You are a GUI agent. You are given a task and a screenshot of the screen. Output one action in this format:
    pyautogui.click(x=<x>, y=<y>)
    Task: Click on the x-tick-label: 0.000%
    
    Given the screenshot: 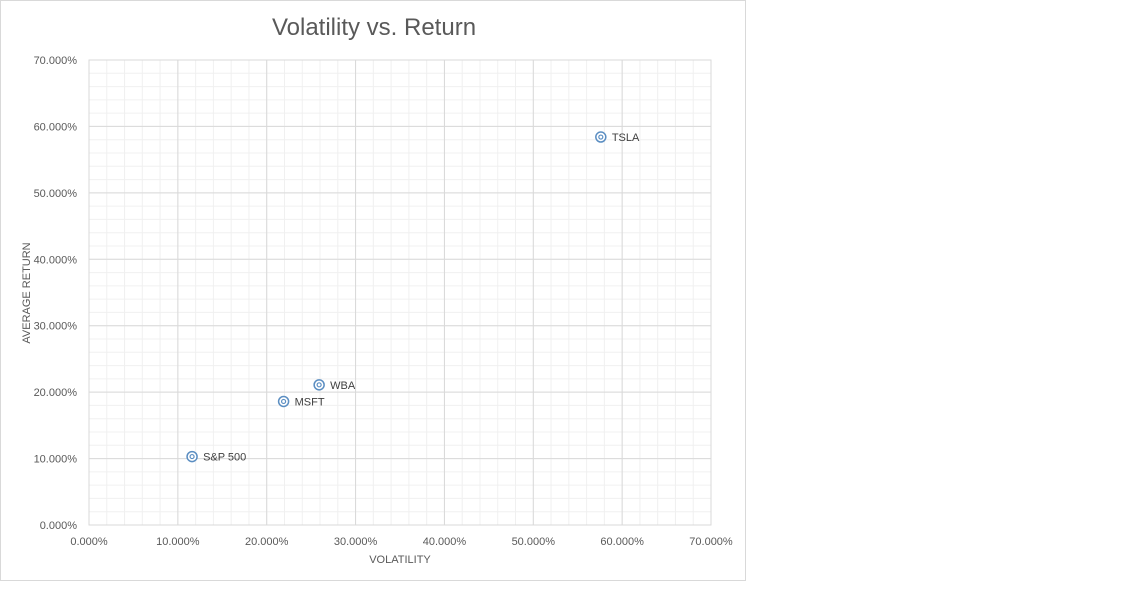 What is the action you would take?
    pyautogui.click(x=89, y=542)
    